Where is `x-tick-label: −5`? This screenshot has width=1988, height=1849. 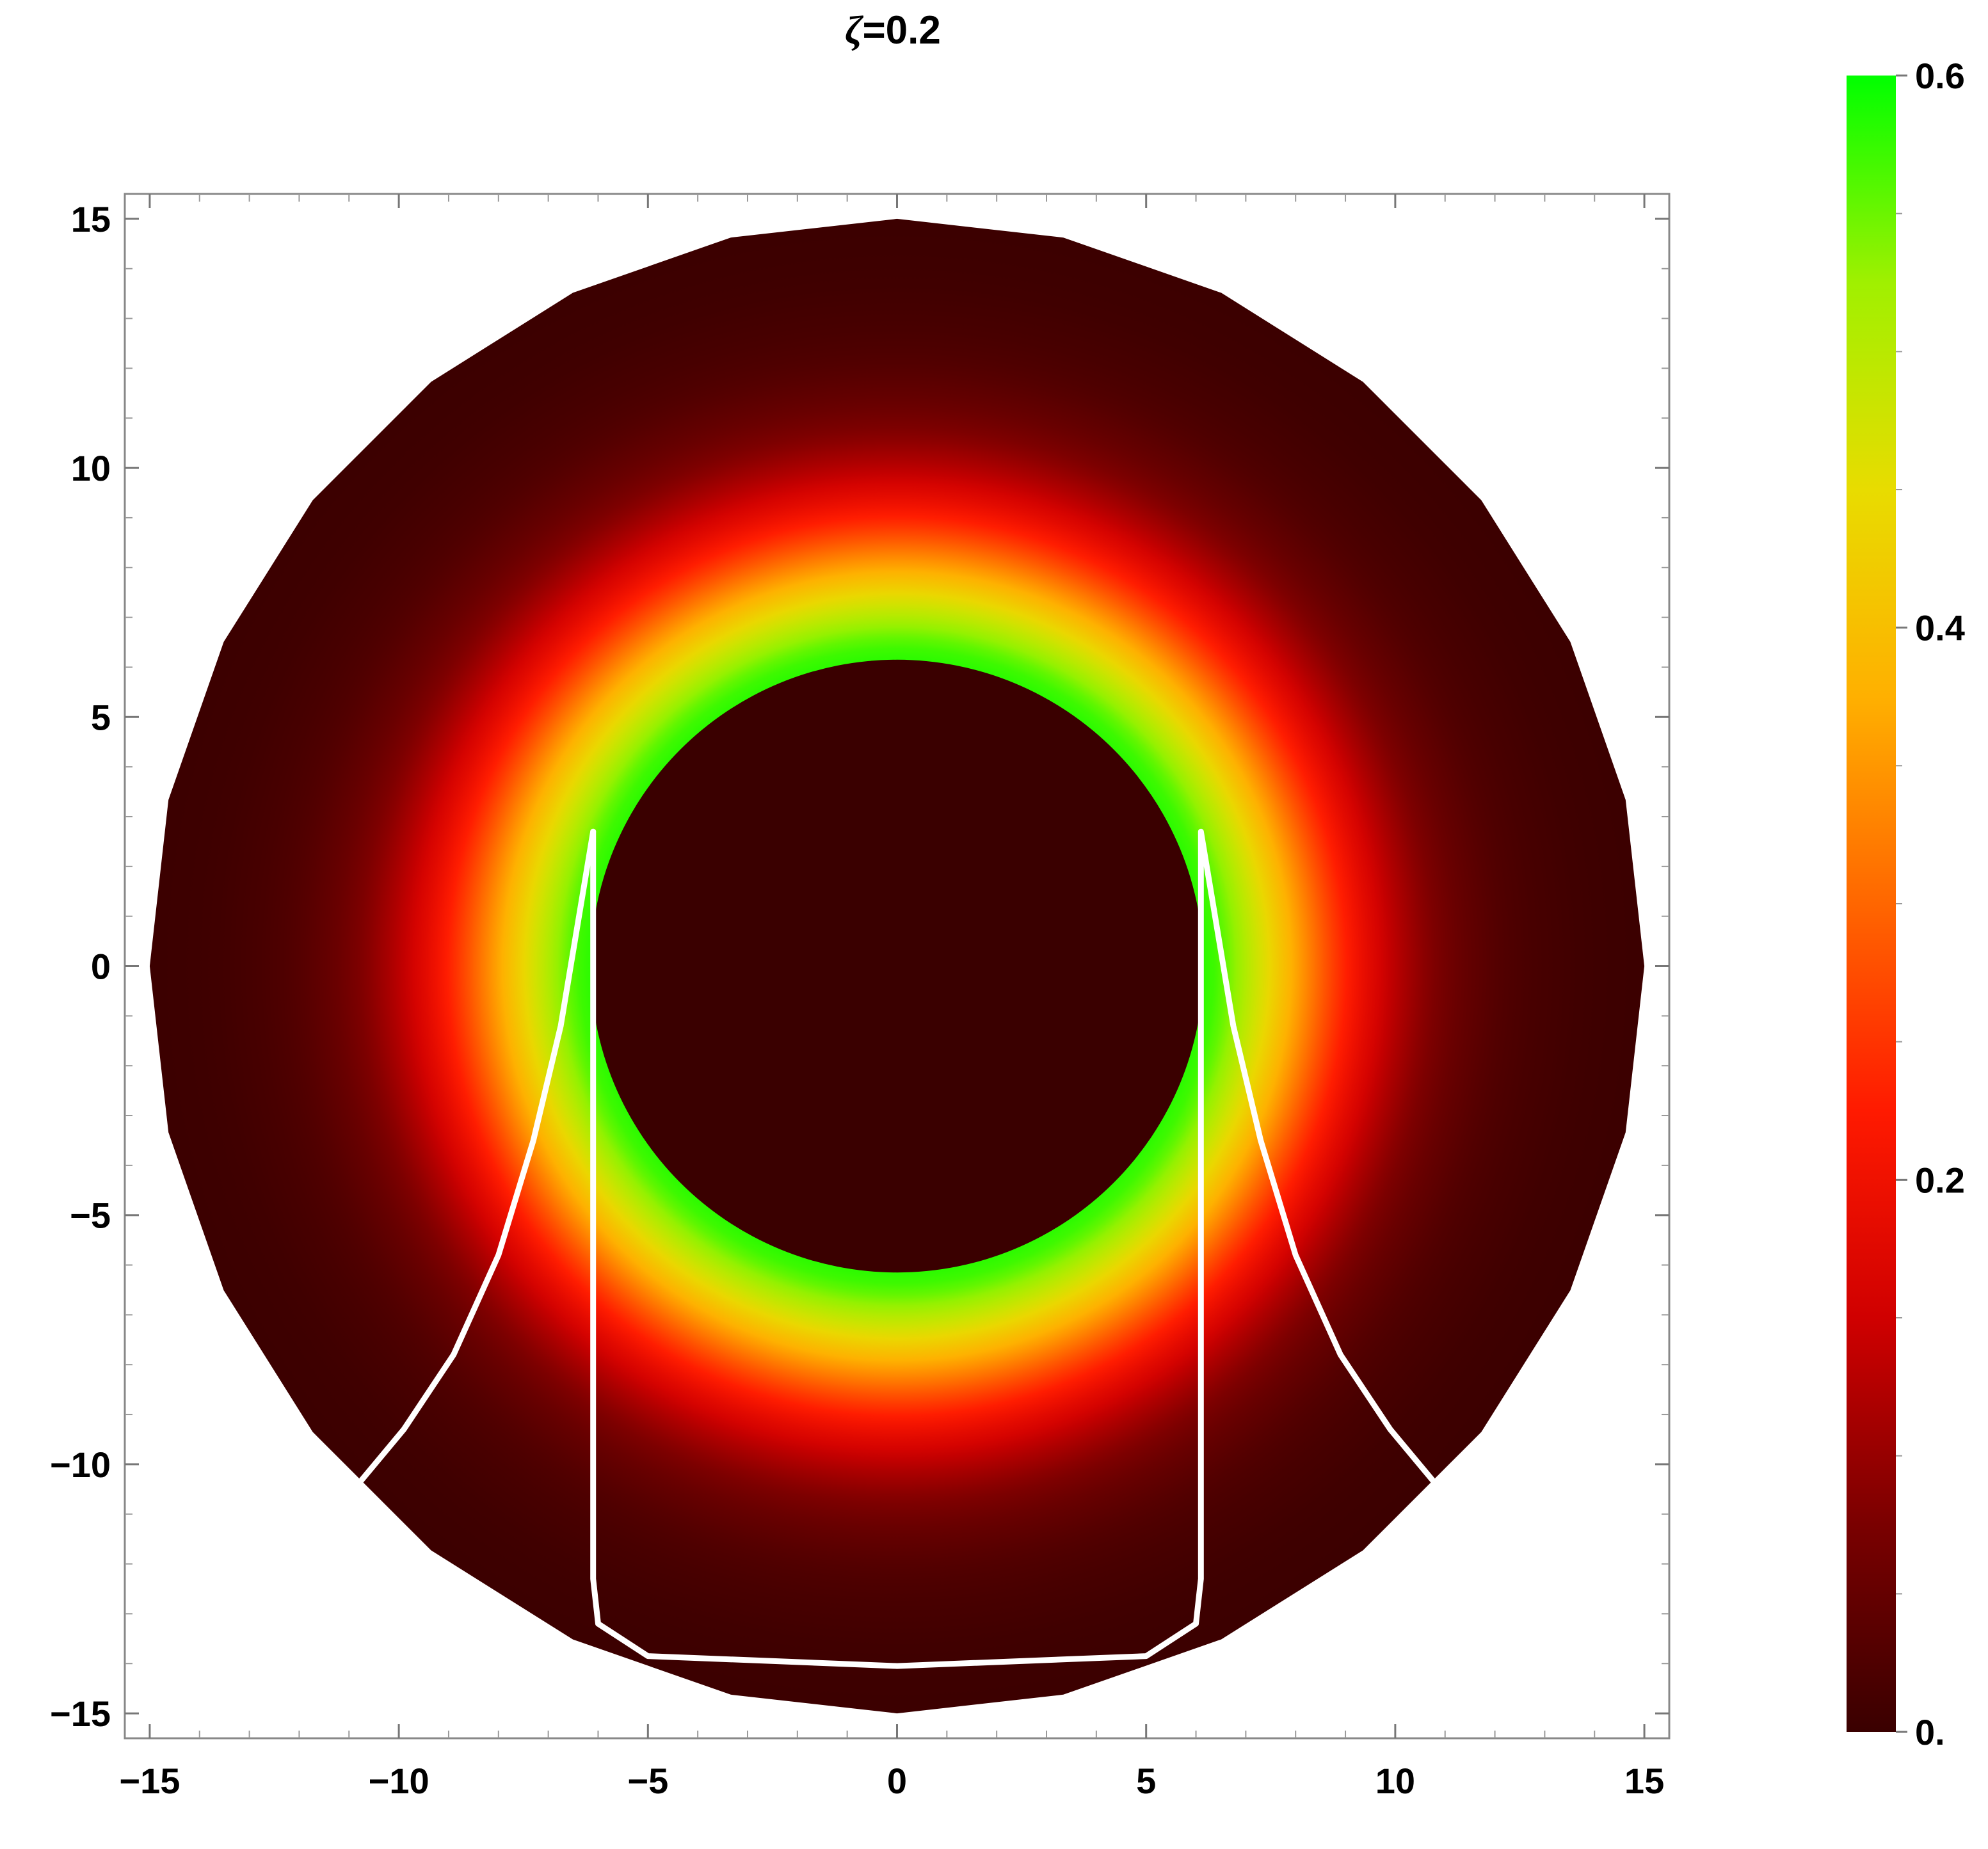 x-tick-label: −5 is located at coordinates (647, 1781).